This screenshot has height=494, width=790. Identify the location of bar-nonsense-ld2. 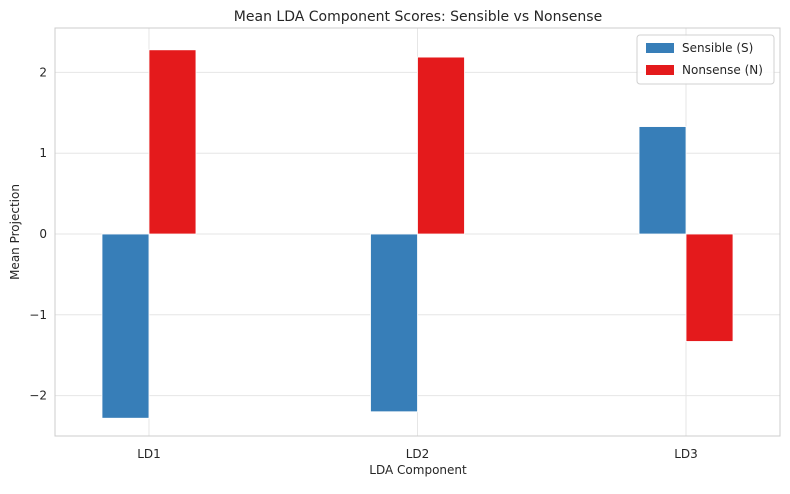
(441, 145).